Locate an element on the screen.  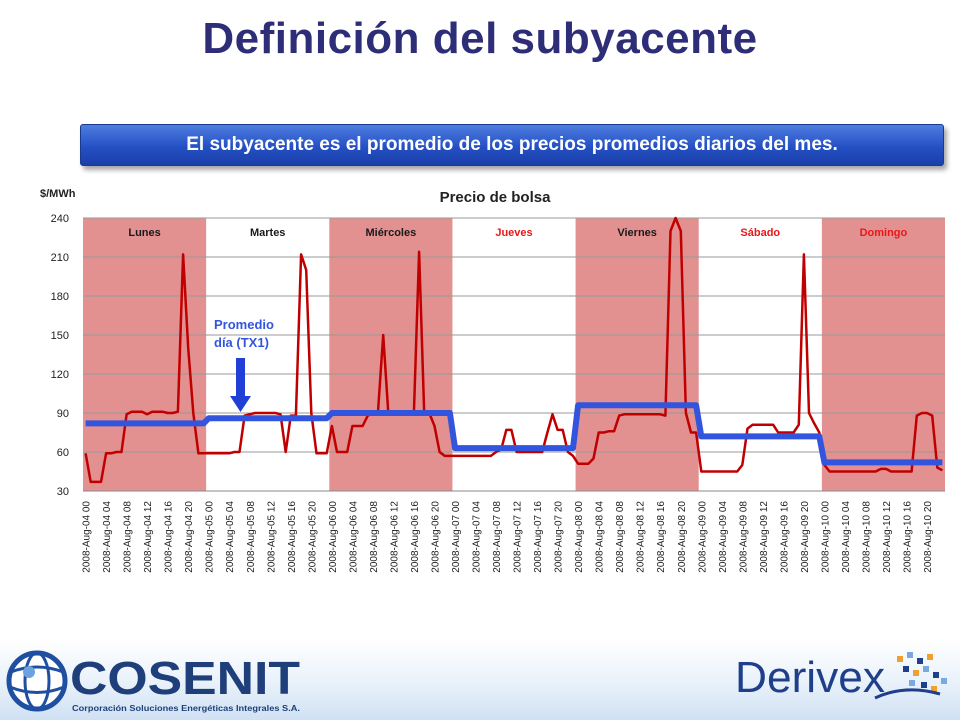
x-tick-label: 2008-Aug-07 16 is located at coordinates (538, 537).